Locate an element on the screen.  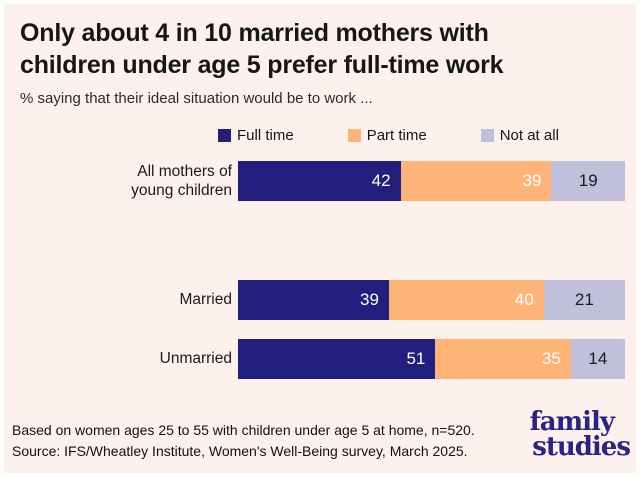
stacked-bar: 42 39 19 is located at coordinates (431, 181).